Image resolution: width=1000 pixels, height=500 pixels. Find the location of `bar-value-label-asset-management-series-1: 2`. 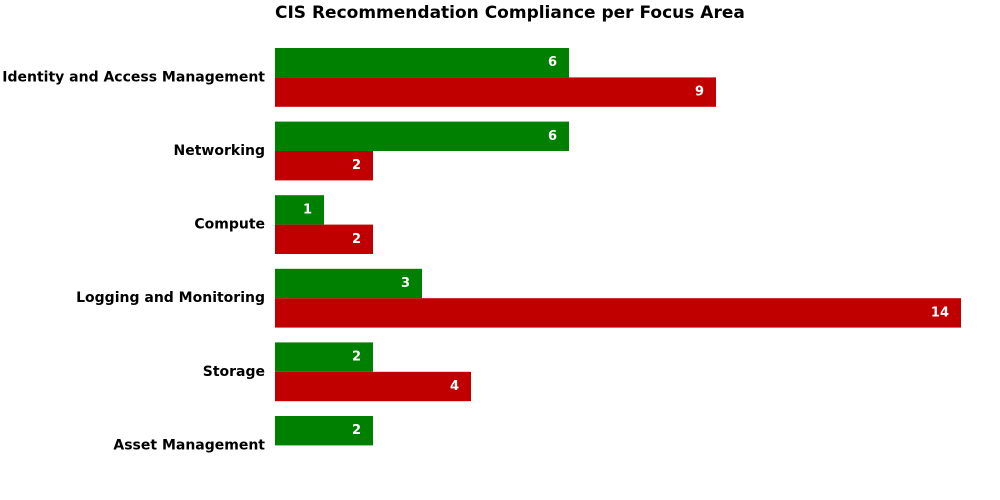

bar-value-label-asset-management-series-1: 2 is located at coordinates (356, 430).